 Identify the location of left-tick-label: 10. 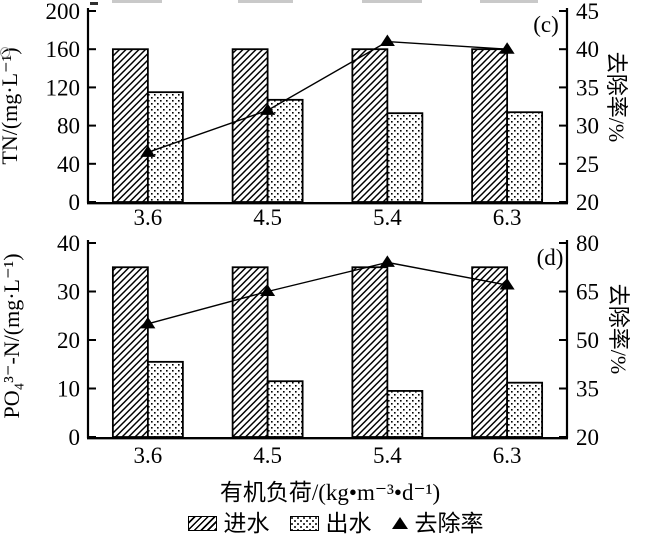
(68, 389).